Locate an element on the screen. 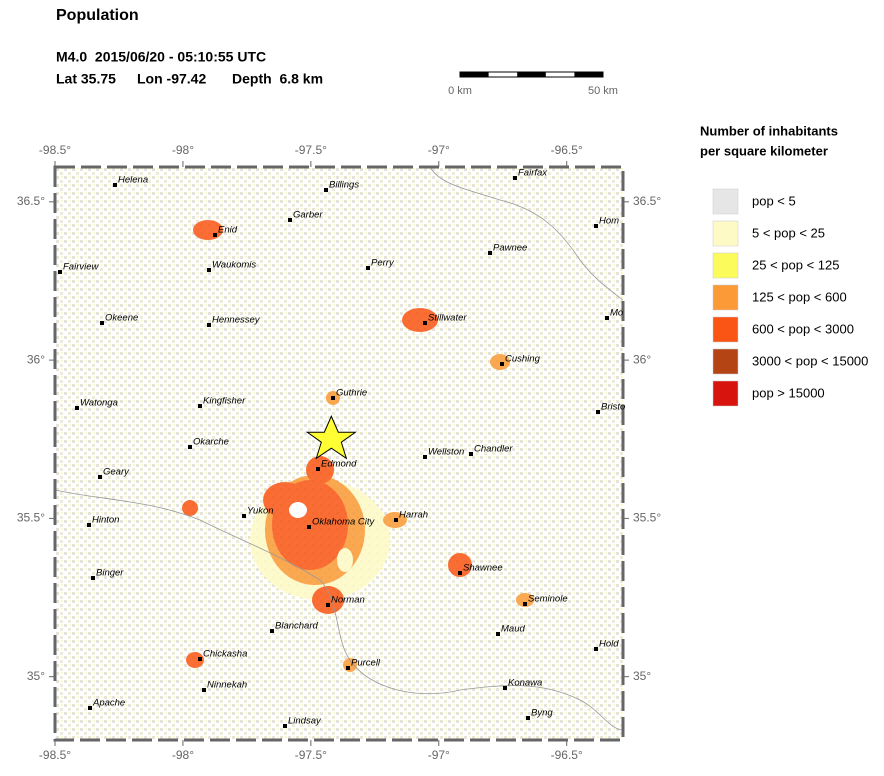 The height and width of the screenshot is (776, 884). city-label: Waukomis is located at coordinates (234, 265).